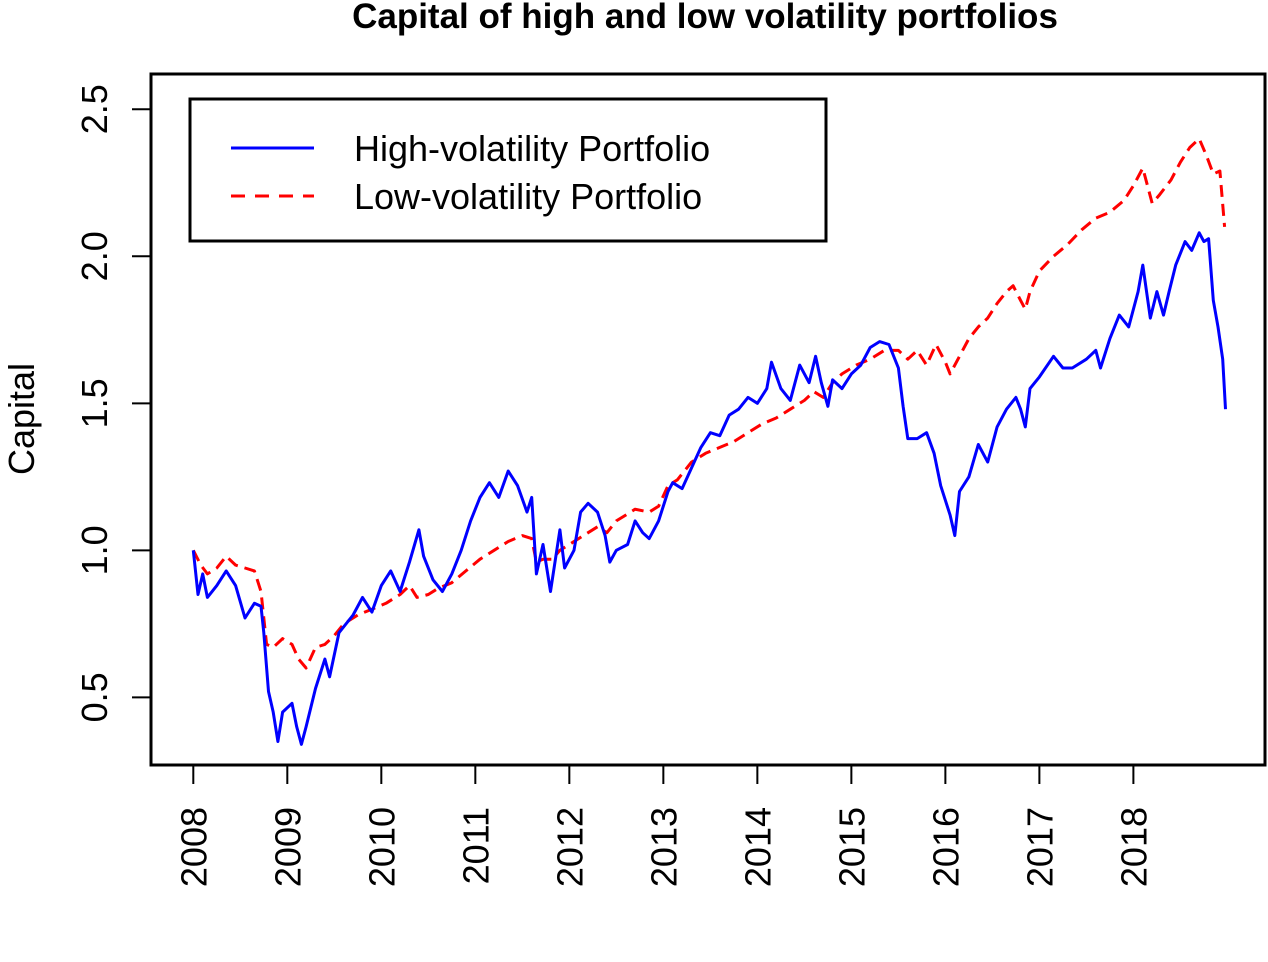  I want to click on x-tick-label: 2013, so click(663, 847).